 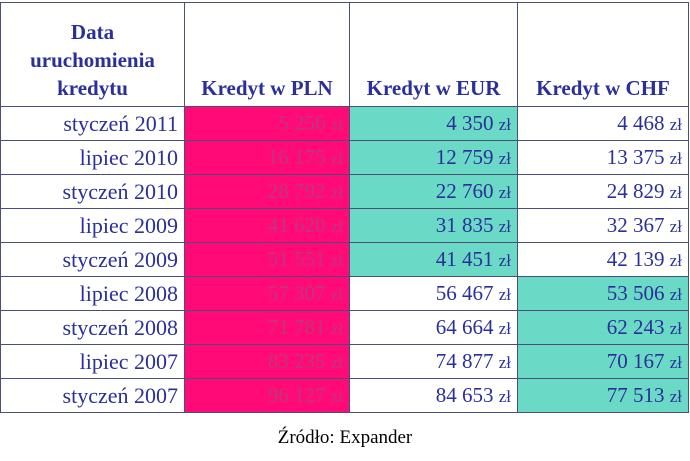 I want to click on cell-pln-value: 28 792, so click(x=296, y=191).